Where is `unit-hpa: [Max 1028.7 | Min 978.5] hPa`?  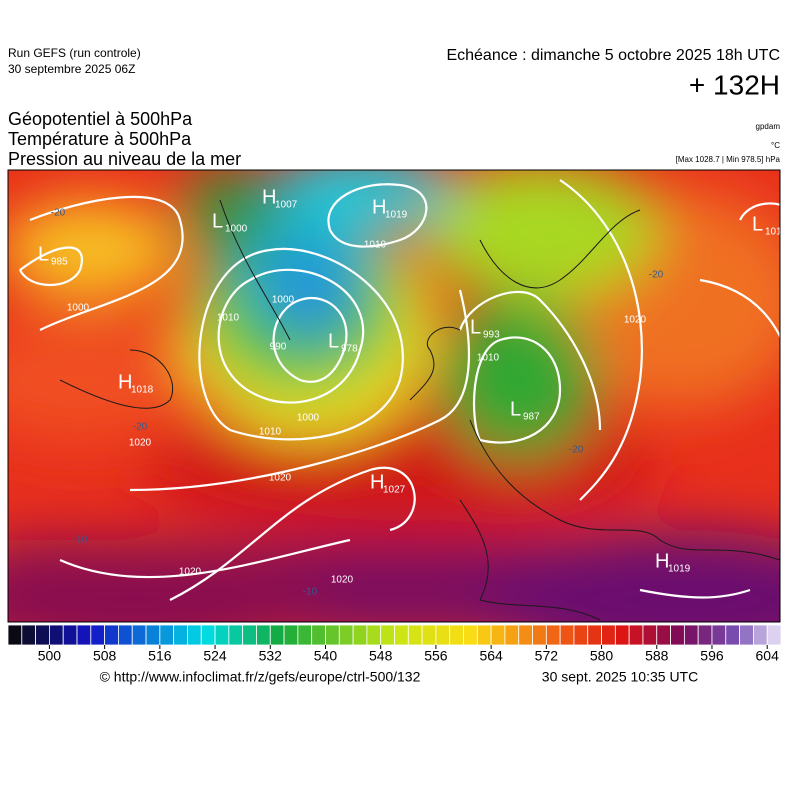
unit-hpa: [Max 1028.7 | Min 978.5] hPa is located at coordinates (728, 159).